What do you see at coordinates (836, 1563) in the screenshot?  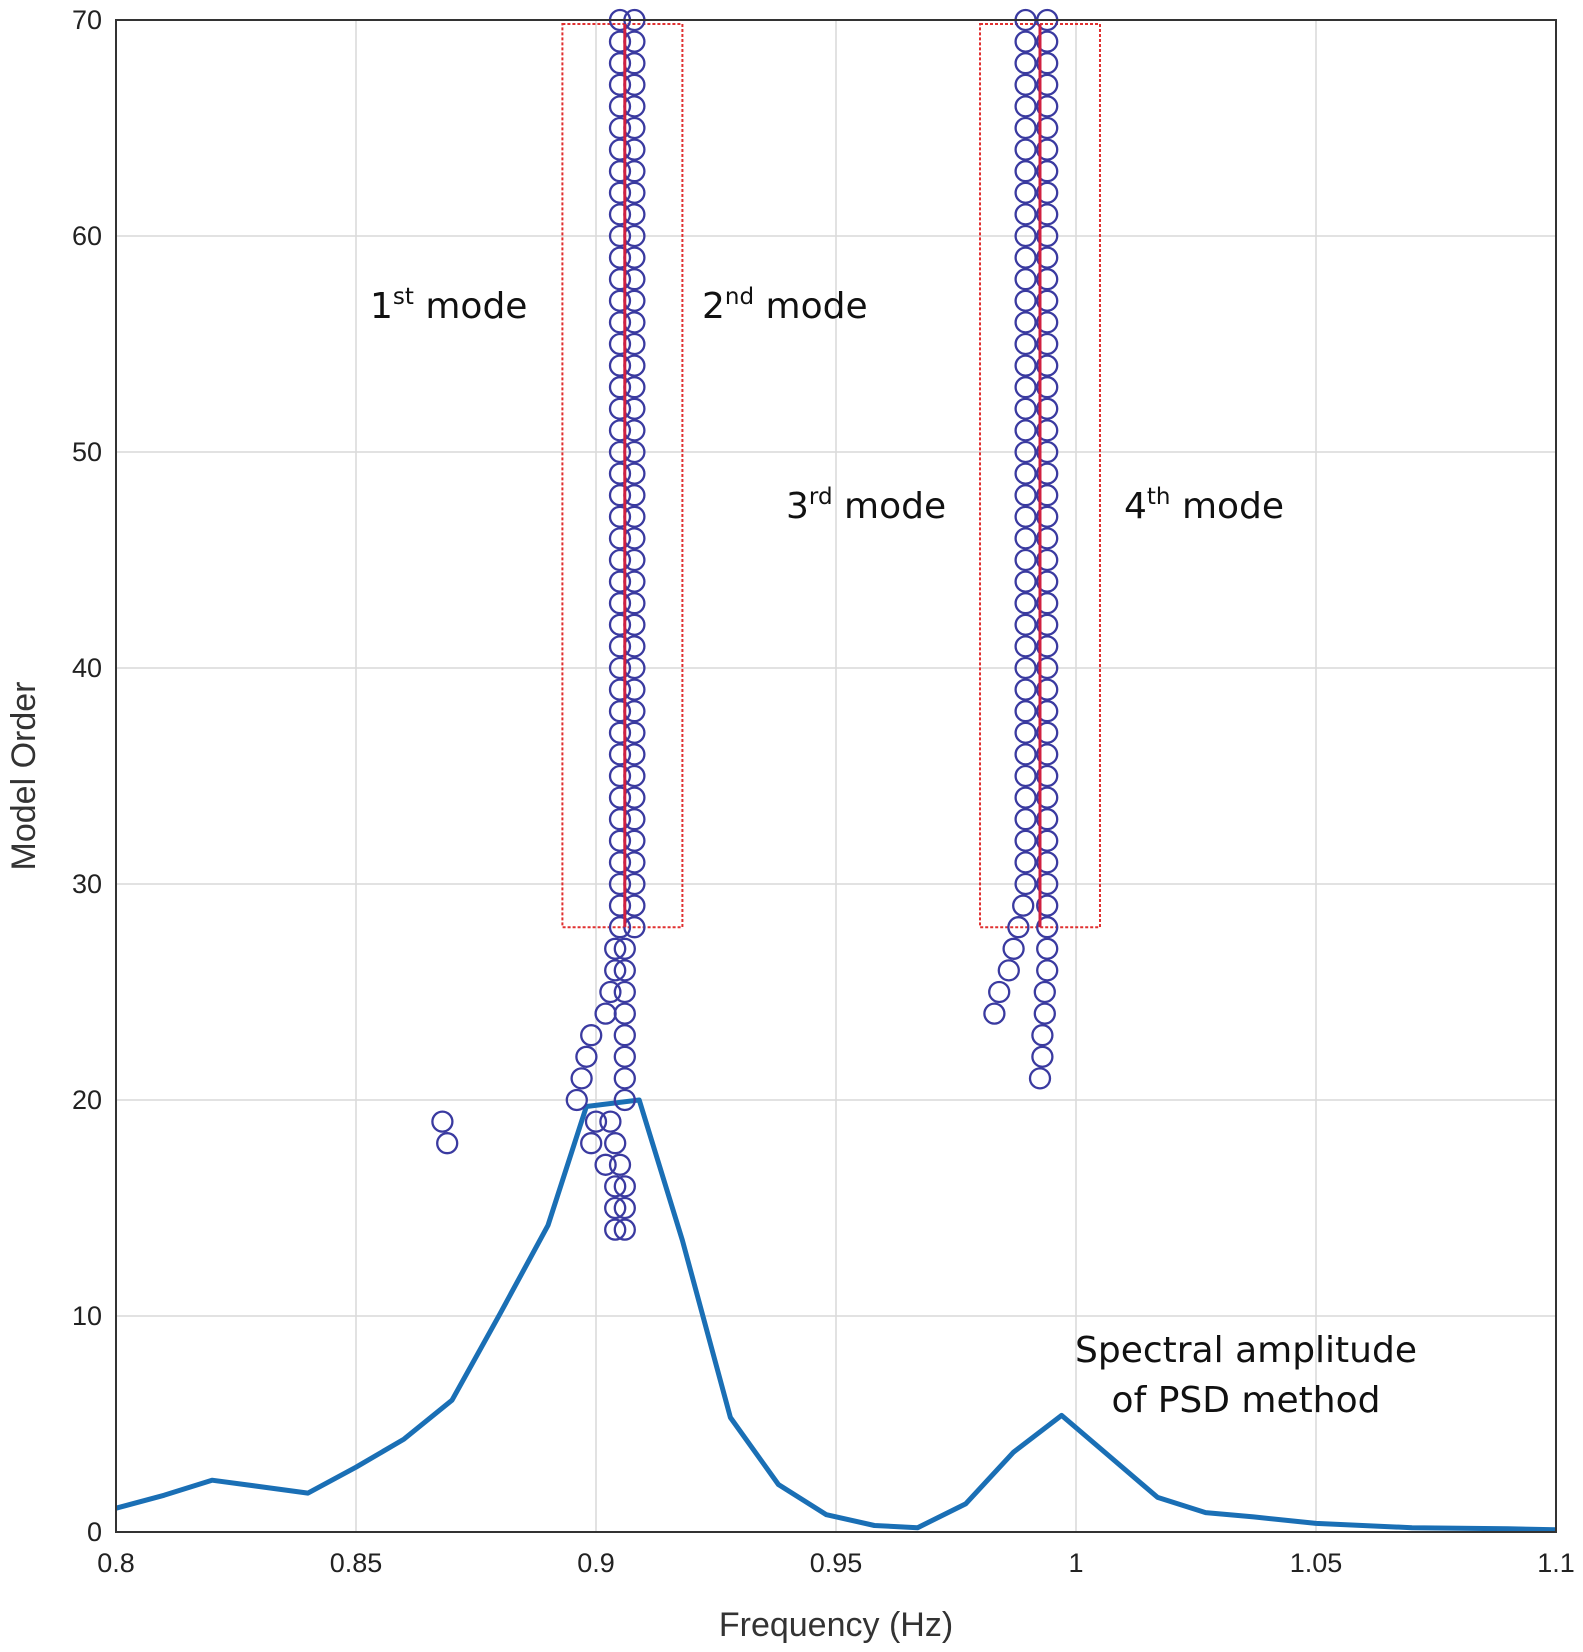 I see `x-tick-label: 0.95` at bounding box center [836, 1563].